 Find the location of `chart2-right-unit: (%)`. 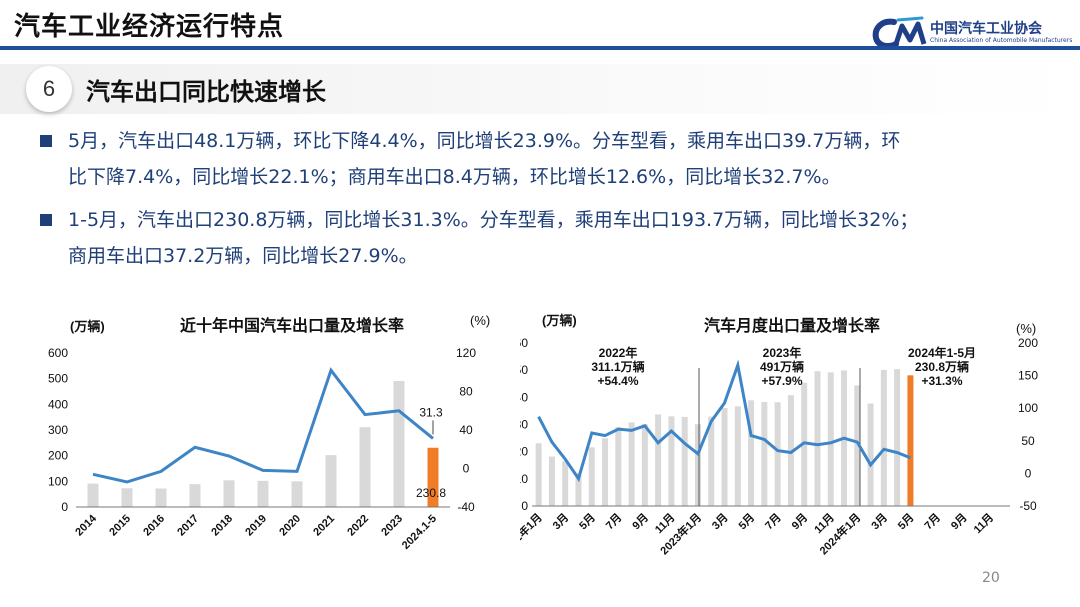

chart2-right-unit: (%) is located at coordinates (1026, 328).